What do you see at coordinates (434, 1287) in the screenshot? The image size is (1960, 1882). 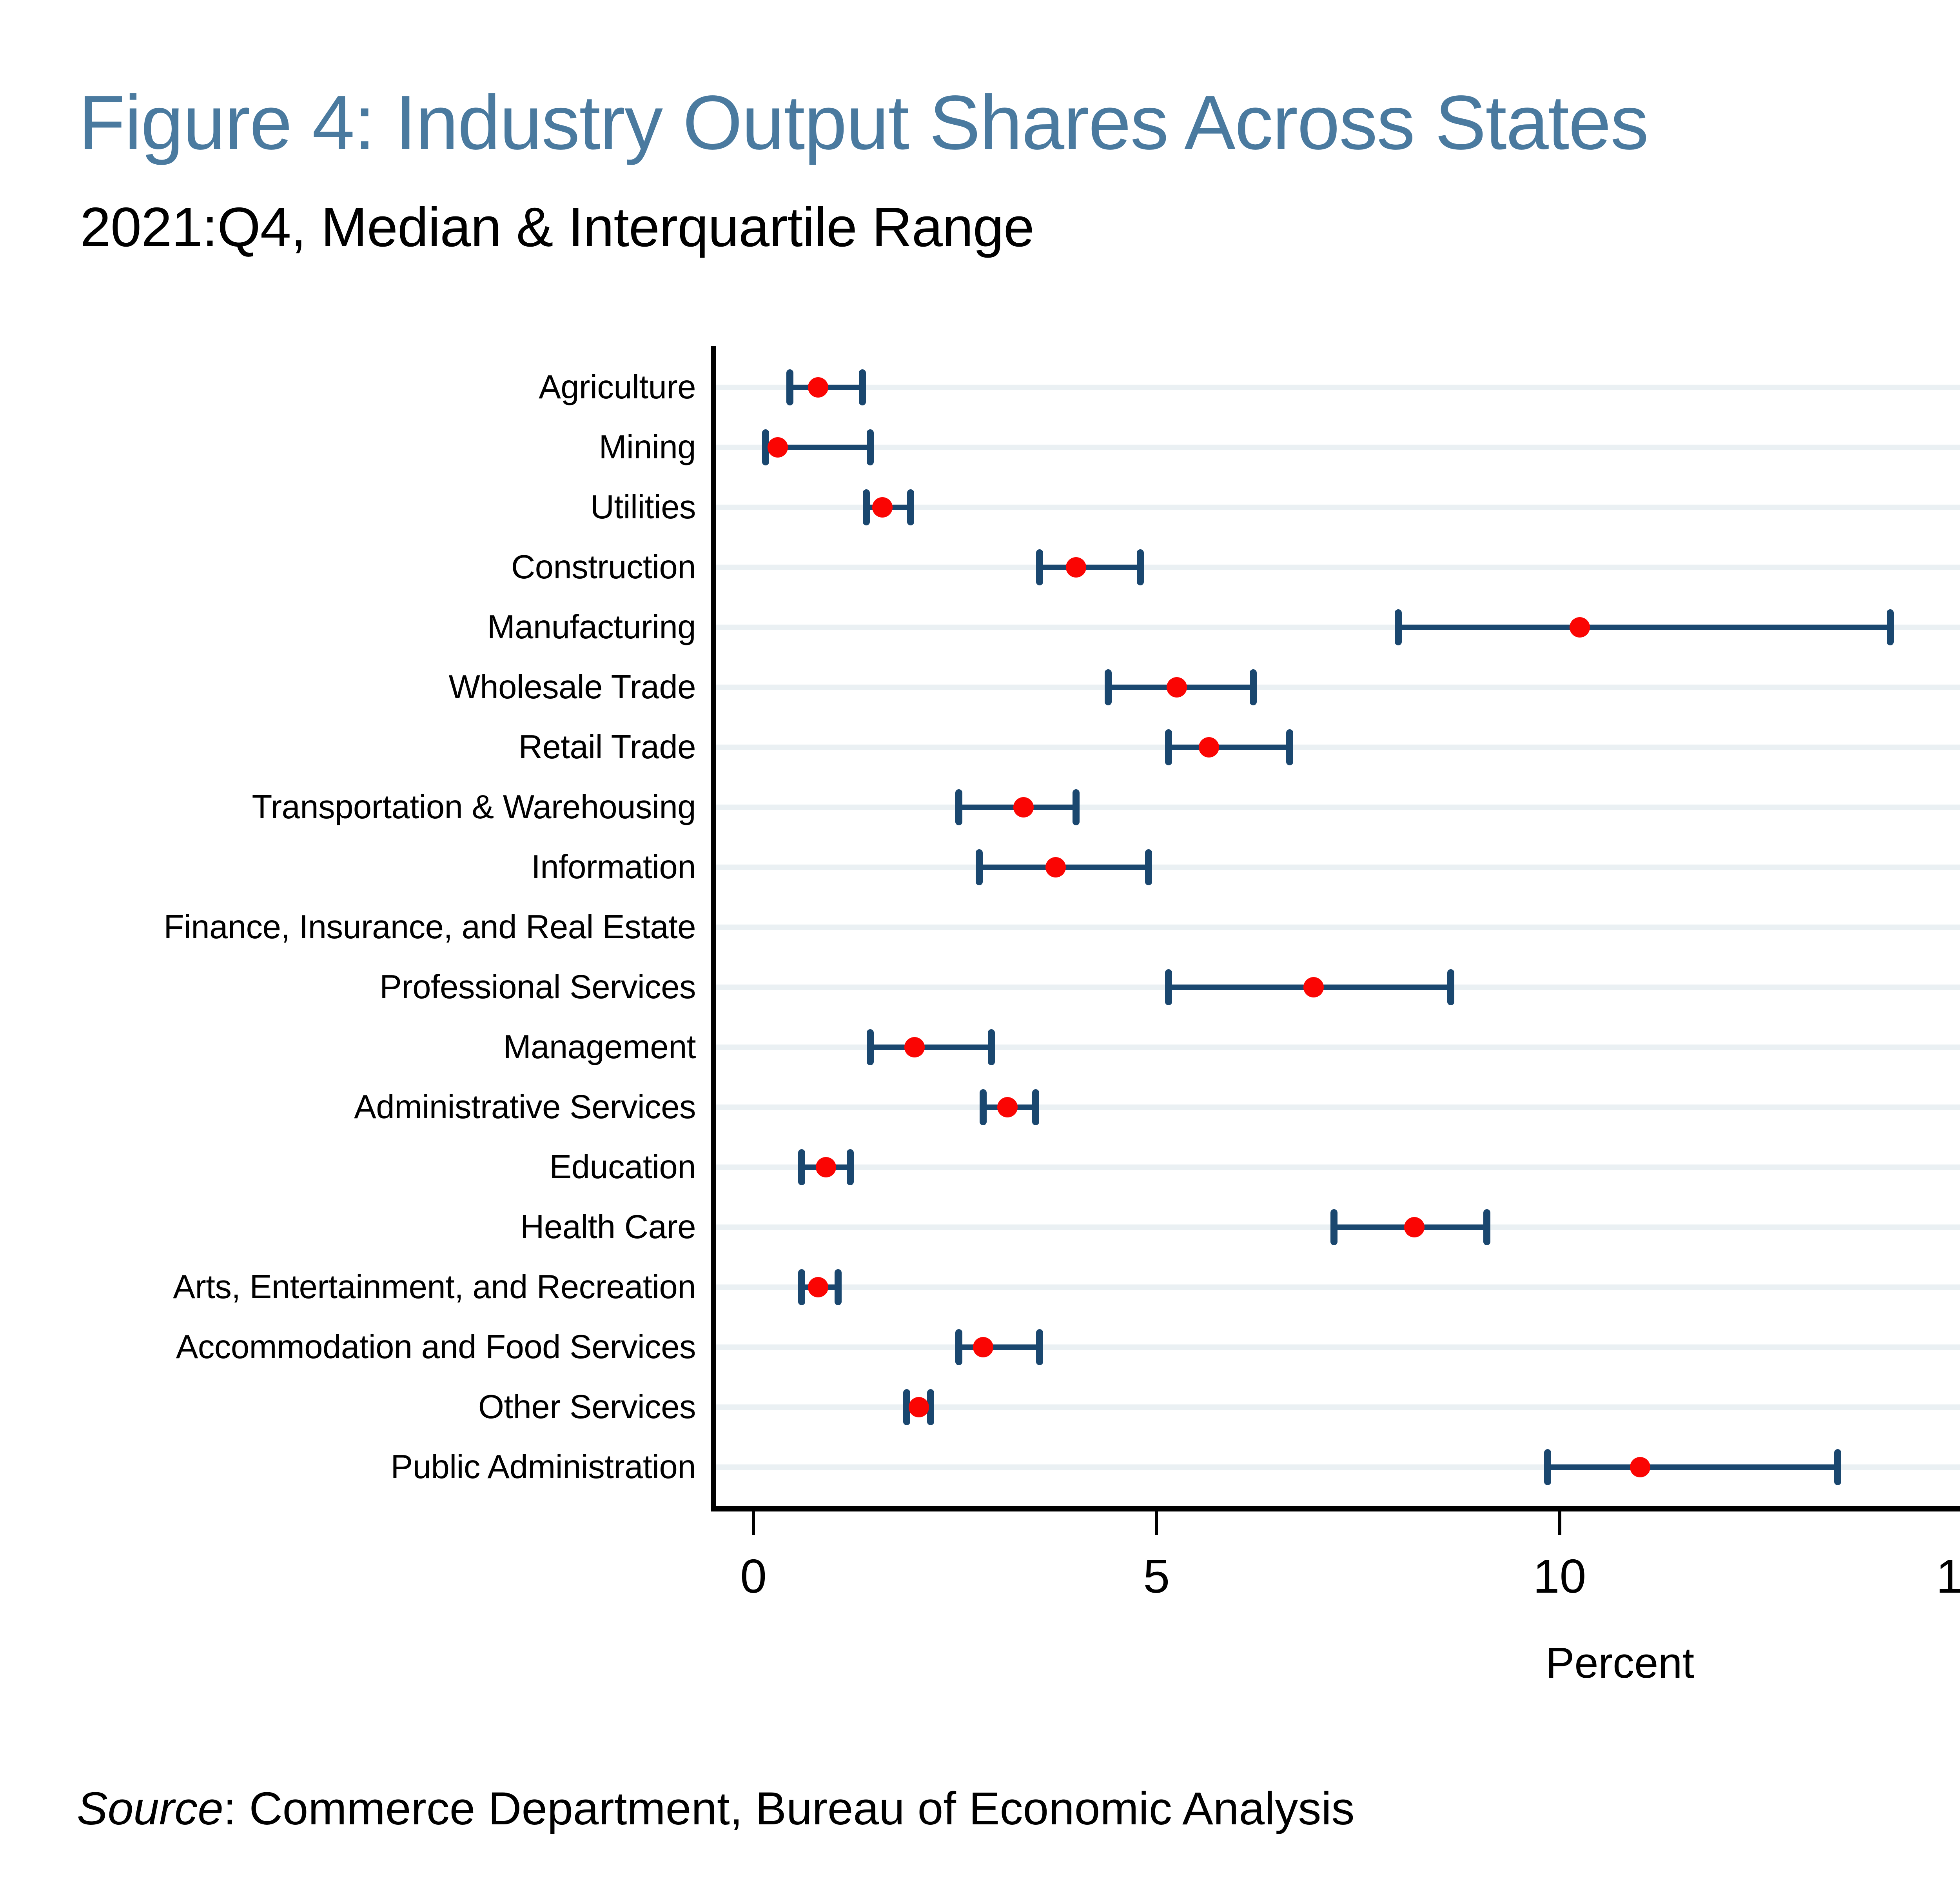 I see `category-label: Arts, Entertainment, and Recreation` at bounding box center [434, 1287].